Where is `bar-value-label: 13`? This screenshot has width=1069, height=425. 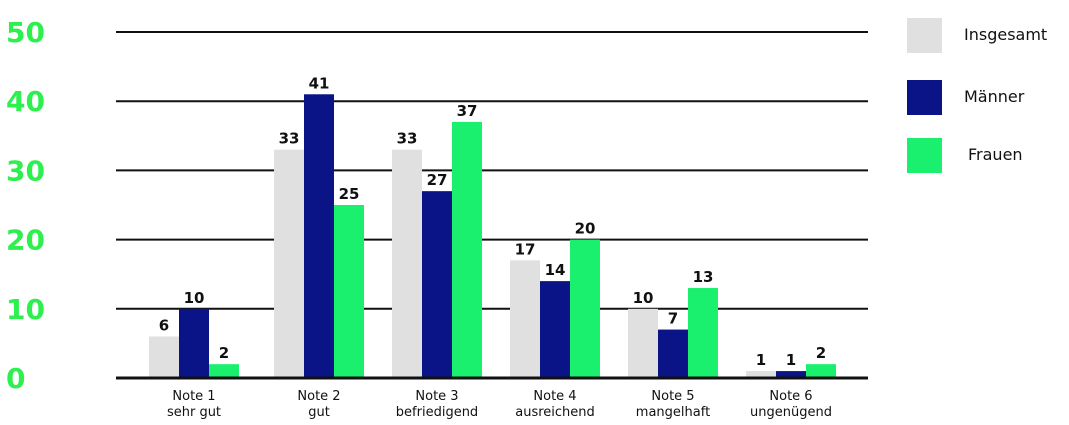
bar-value-label: 13 is located at coordinates (703, 277).